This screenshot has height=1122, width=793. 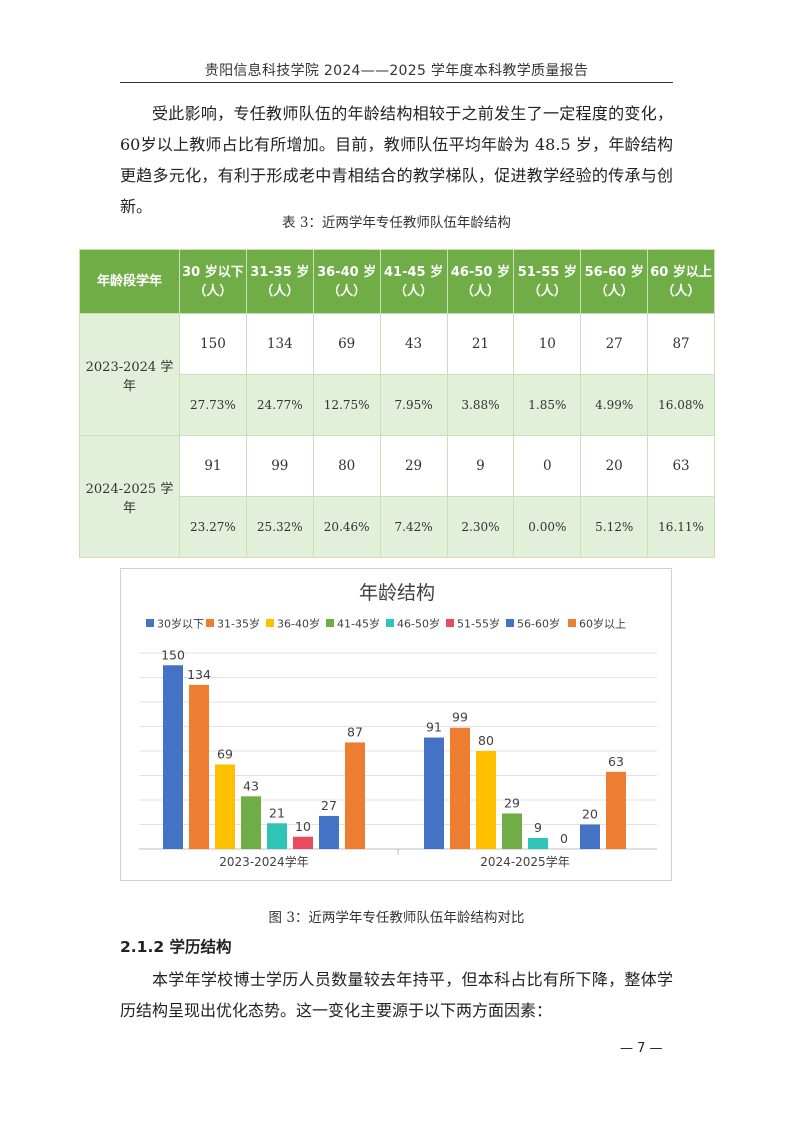 What do you see at coordinates (564, 838) in the screenshot?
I see `data-label: 0` at bounding box center [564, 838].